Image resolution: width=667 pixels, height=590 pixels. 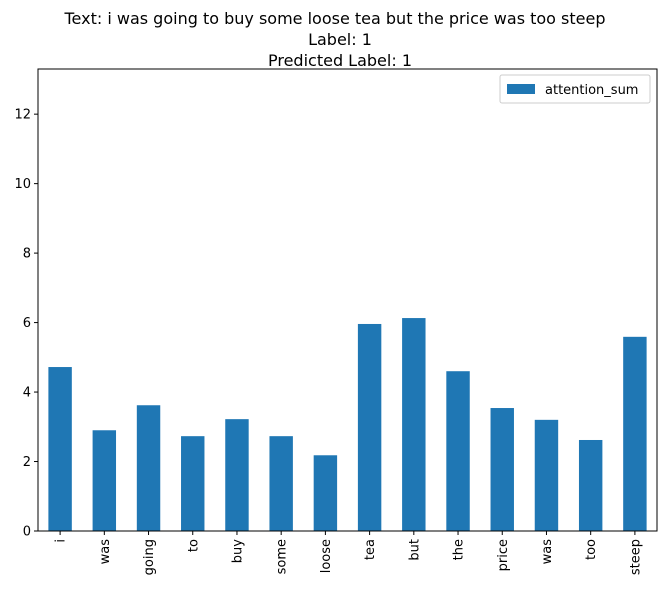 I want to click on x-tick-label: going, so click(x=149, y=557).